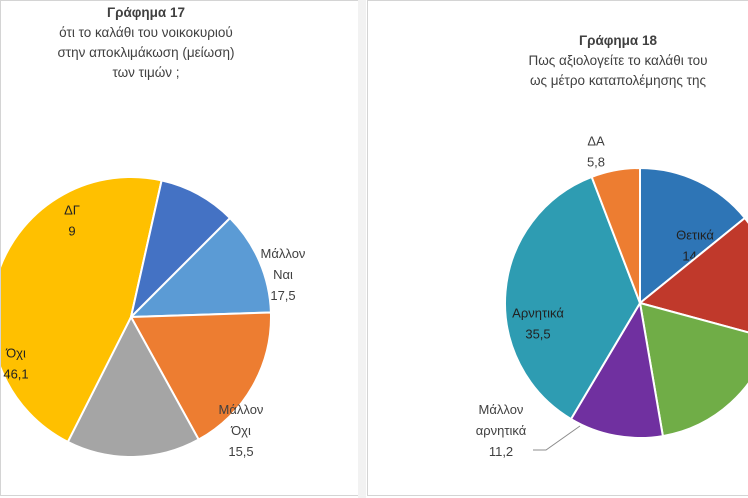  Describe the element at coordinates (538, 324) in the screenshot. I see `pie18-label-4: Αρνητικά 35,5` at that location.